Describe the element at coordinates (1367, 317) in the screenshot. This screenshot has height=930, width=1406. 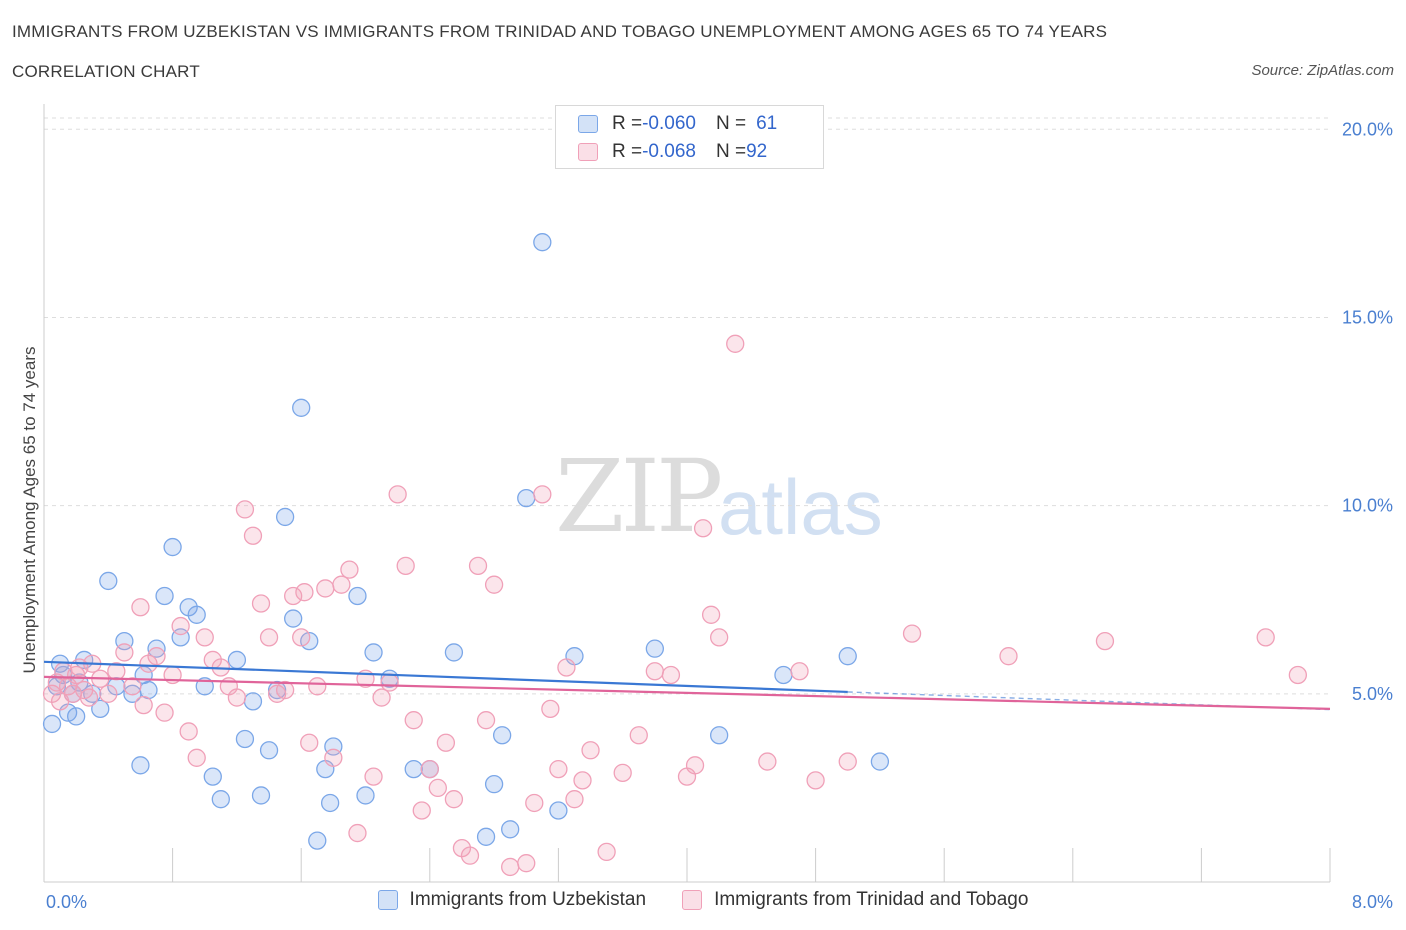
I see `y-tick-label: 15.0%` at that location.